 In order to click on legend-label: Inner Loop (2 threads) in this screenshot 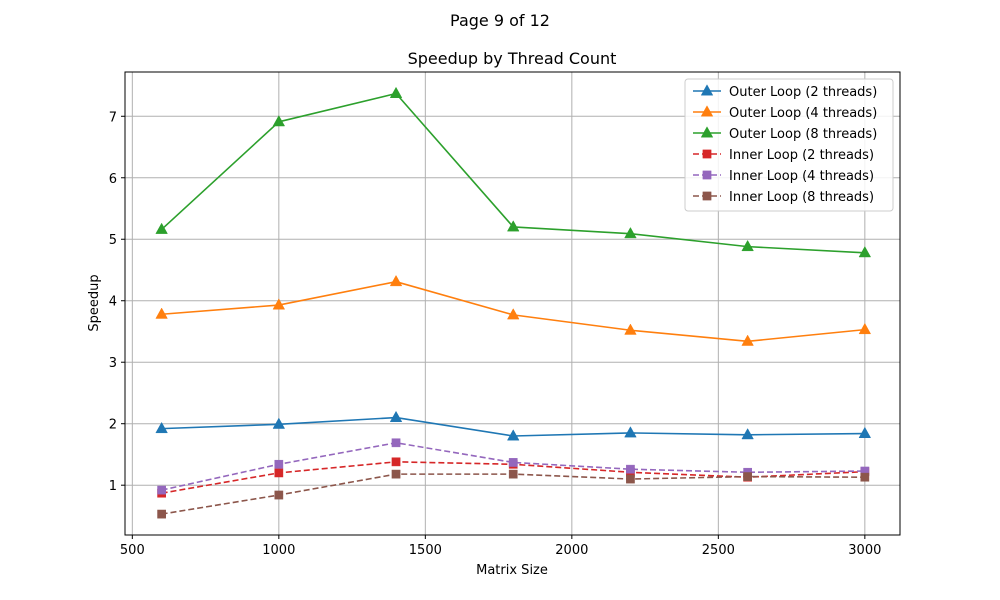, I will do `click(801, 155)`.